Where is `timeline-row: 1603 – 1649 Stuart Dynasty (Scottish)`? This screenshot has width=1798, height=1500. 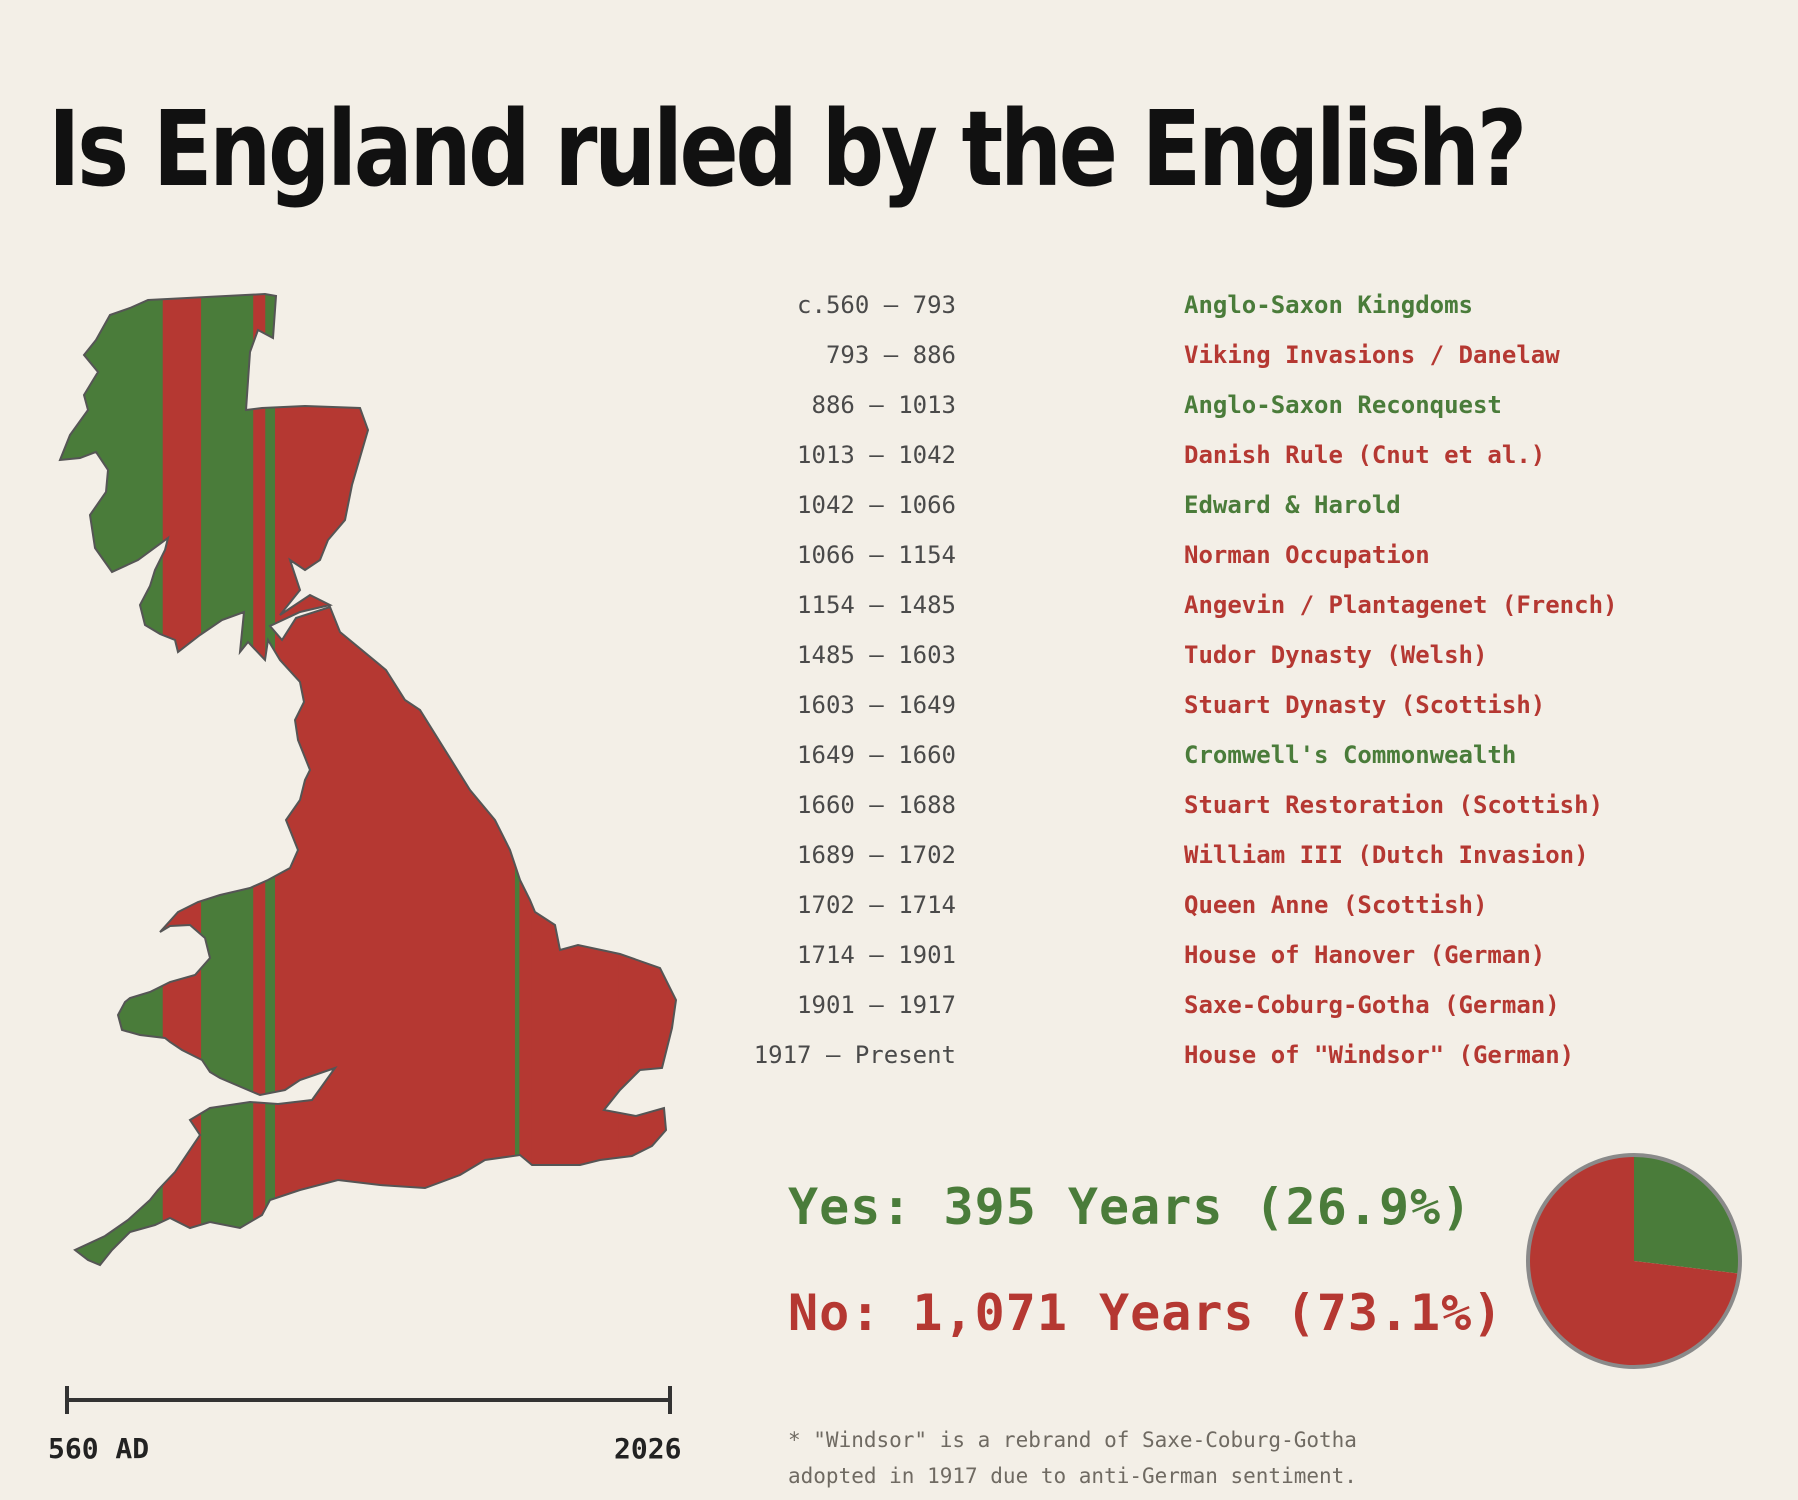 timeline-row: 1603 – 1649 Stuart Dynasty (Scottish) is located at coordinates (1283, 709).